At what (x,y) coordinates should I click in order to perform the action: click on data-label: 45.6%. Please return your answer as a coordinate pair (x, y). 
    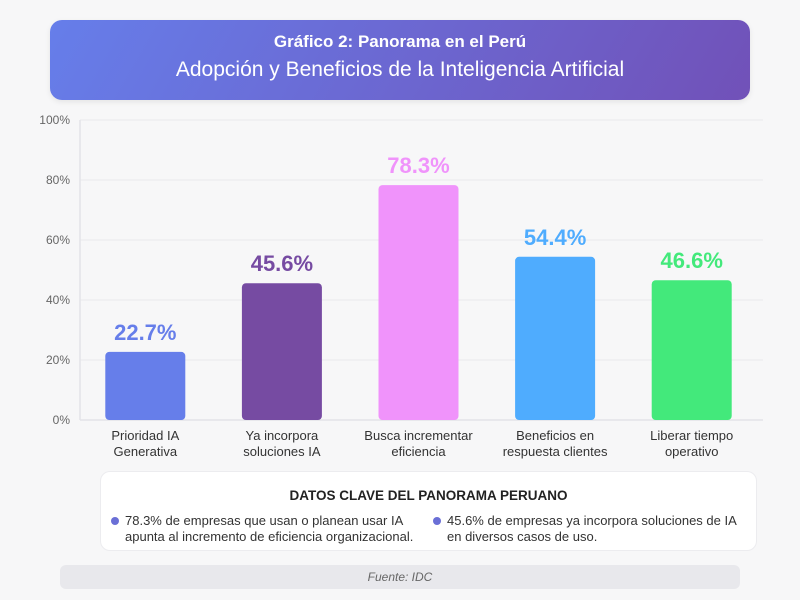
    Looking at the image, I should click on (282, 263).